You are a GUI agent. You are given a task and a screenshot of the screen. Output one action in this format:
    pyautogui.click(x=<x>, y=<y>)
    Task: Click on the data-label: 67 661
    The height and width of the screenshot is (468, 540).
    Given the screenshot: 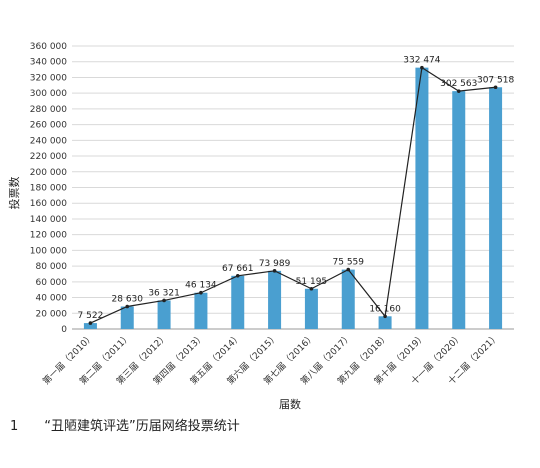 What is the action you would take?
    pyautogui.click(x=238, y=269)
    